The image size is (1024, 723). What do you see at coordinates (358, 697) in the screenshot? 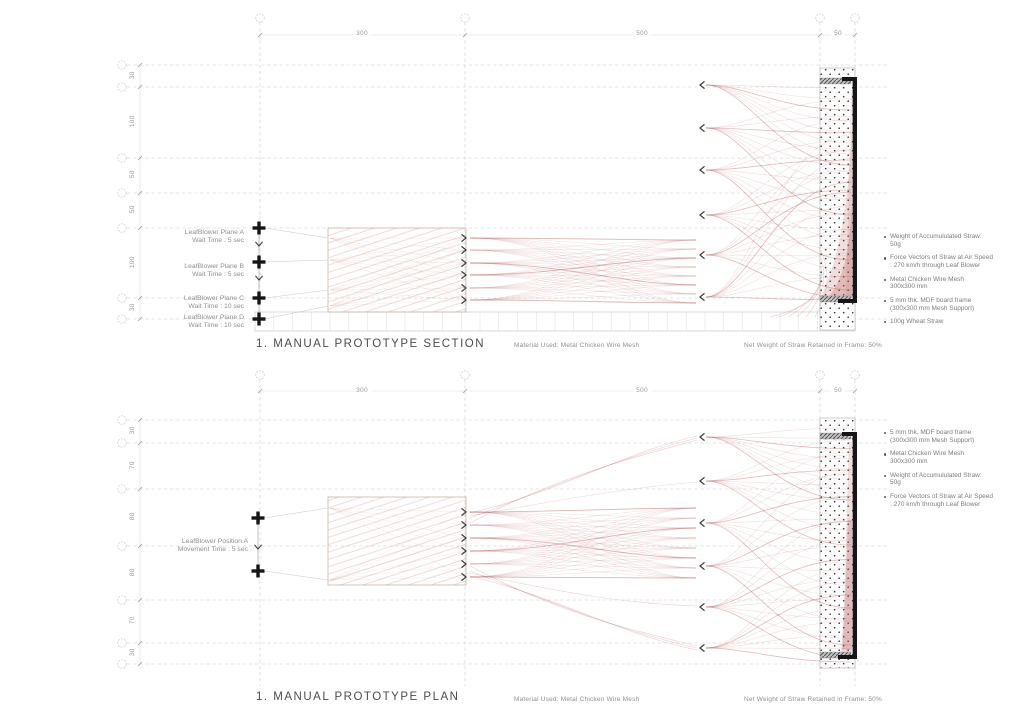
I see `plan-title: 1. MANUAL PROTOTYPE PLAN` at bounding box center [358, 697].